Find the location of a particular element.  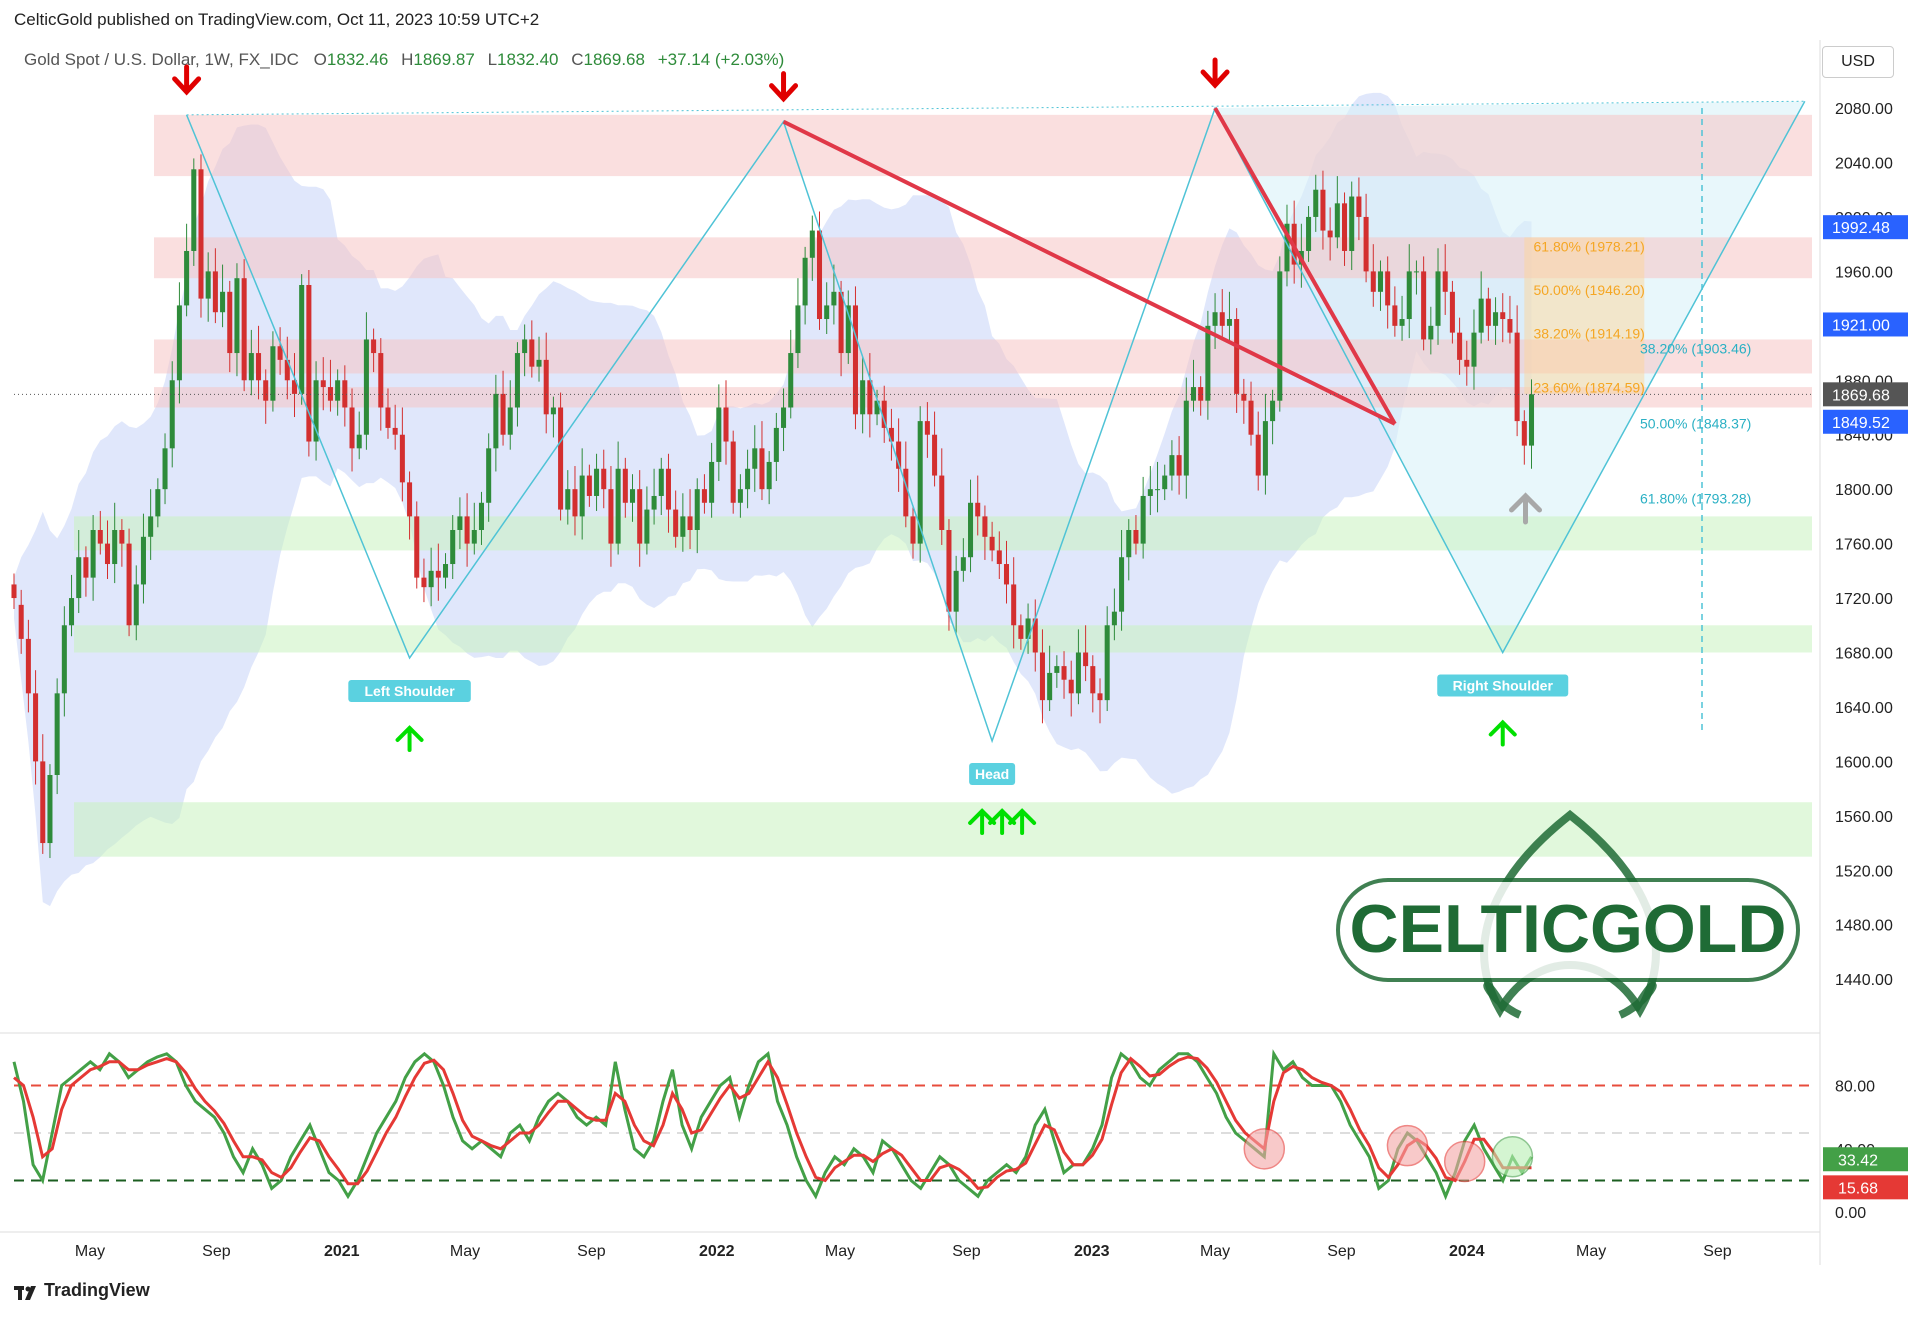

logo-text: CELTICGOLD is located at coordinates (1568, 929).